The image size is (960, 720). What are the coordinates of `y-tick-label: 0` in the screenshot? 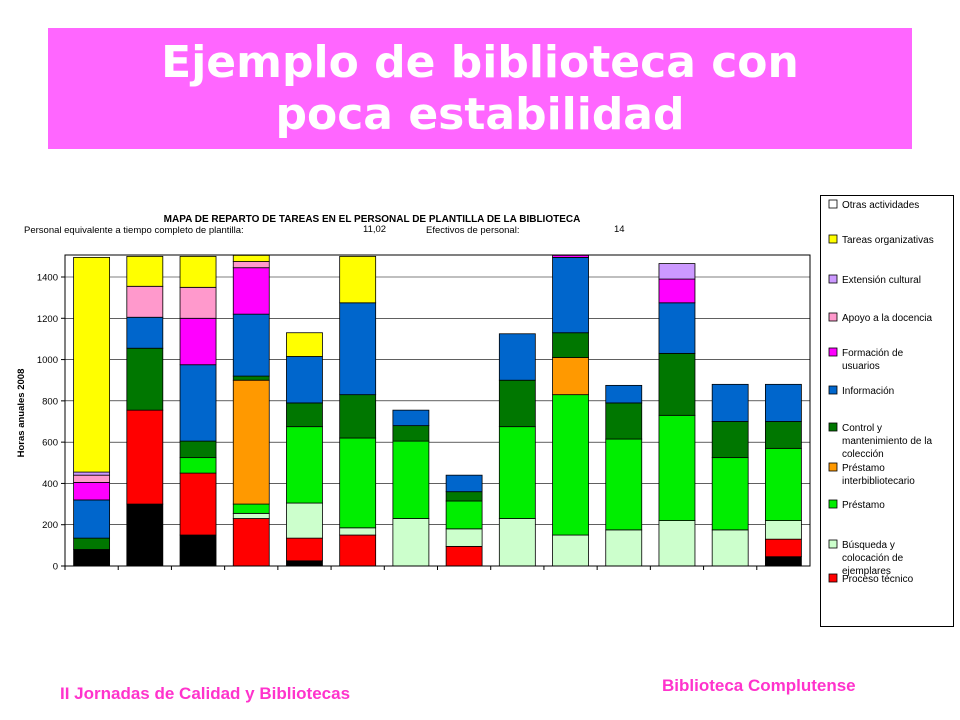 It's located at (55, 567).